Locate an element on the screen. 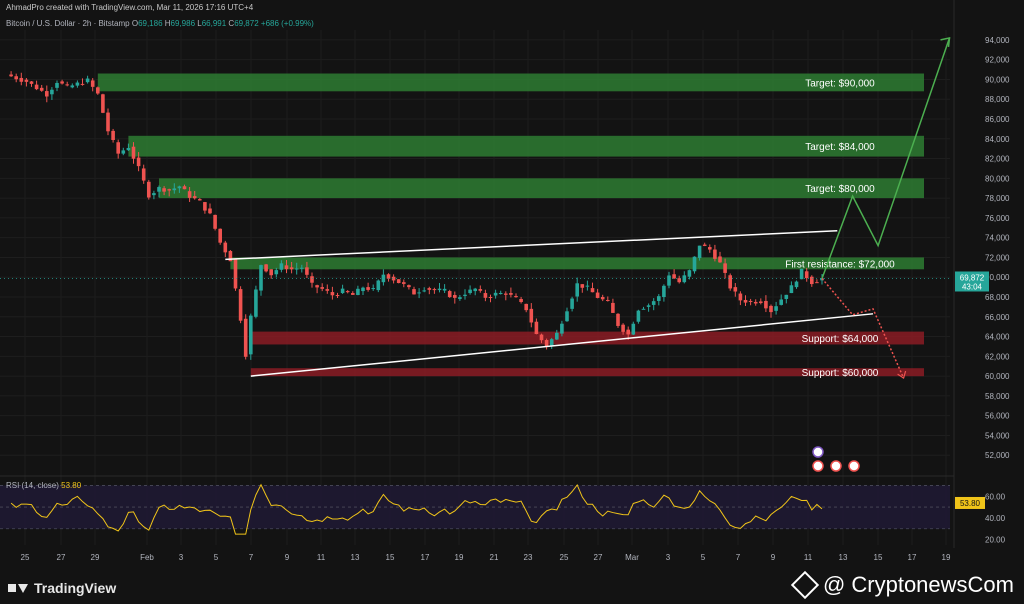  zone-label: First resistance: $72,000 is located at coordinates (840, 264).